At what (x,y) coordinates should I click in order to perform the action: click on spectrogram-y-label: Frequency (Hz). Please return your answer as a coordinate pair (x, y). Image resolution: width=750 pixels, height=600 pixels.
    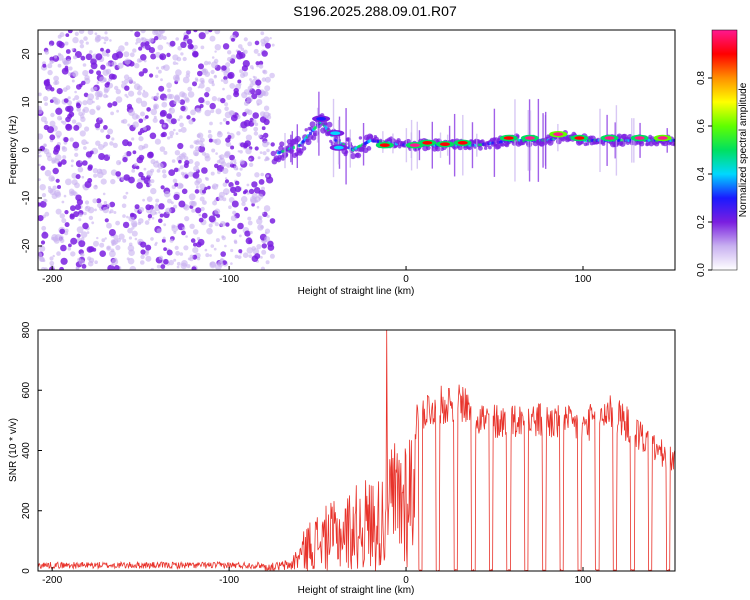
    Looking at the image, I should click on (13, 150).